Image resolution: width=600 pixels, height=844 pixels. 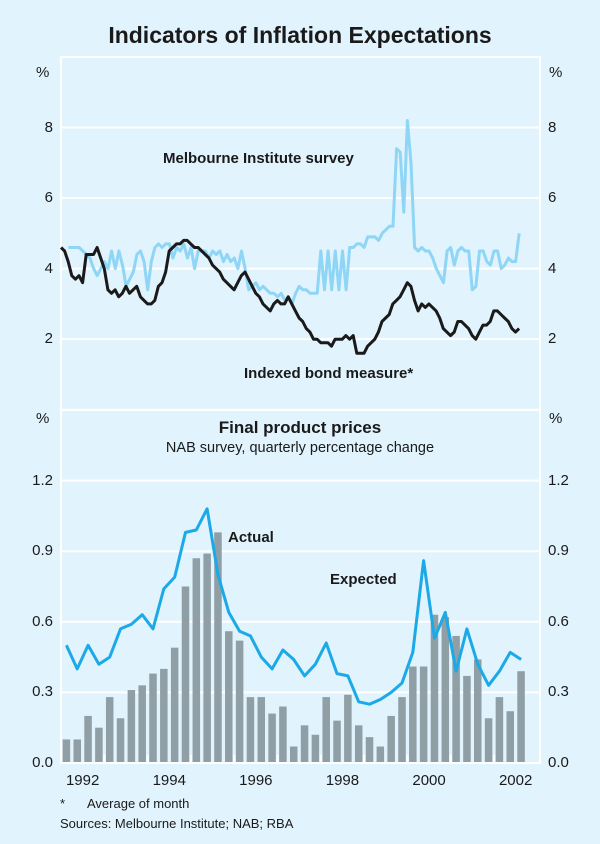 I want to click on xtick-label-1992: 1992, so click(x=82, y=780).